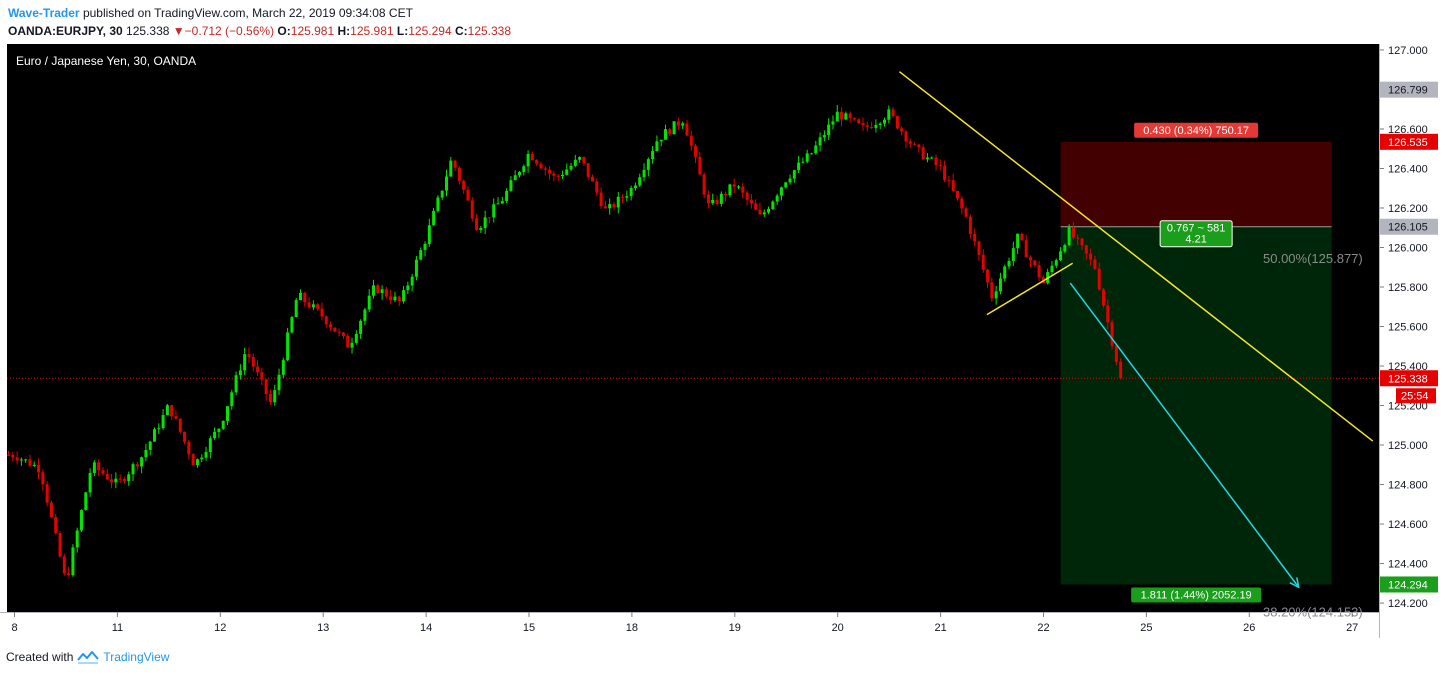 Image resolution: width=1444 pixels, height=676 pixels. Describe the element at coordinates (1408, 585) in the screenshot. I see `price-marker-label: 124.294` at that location.